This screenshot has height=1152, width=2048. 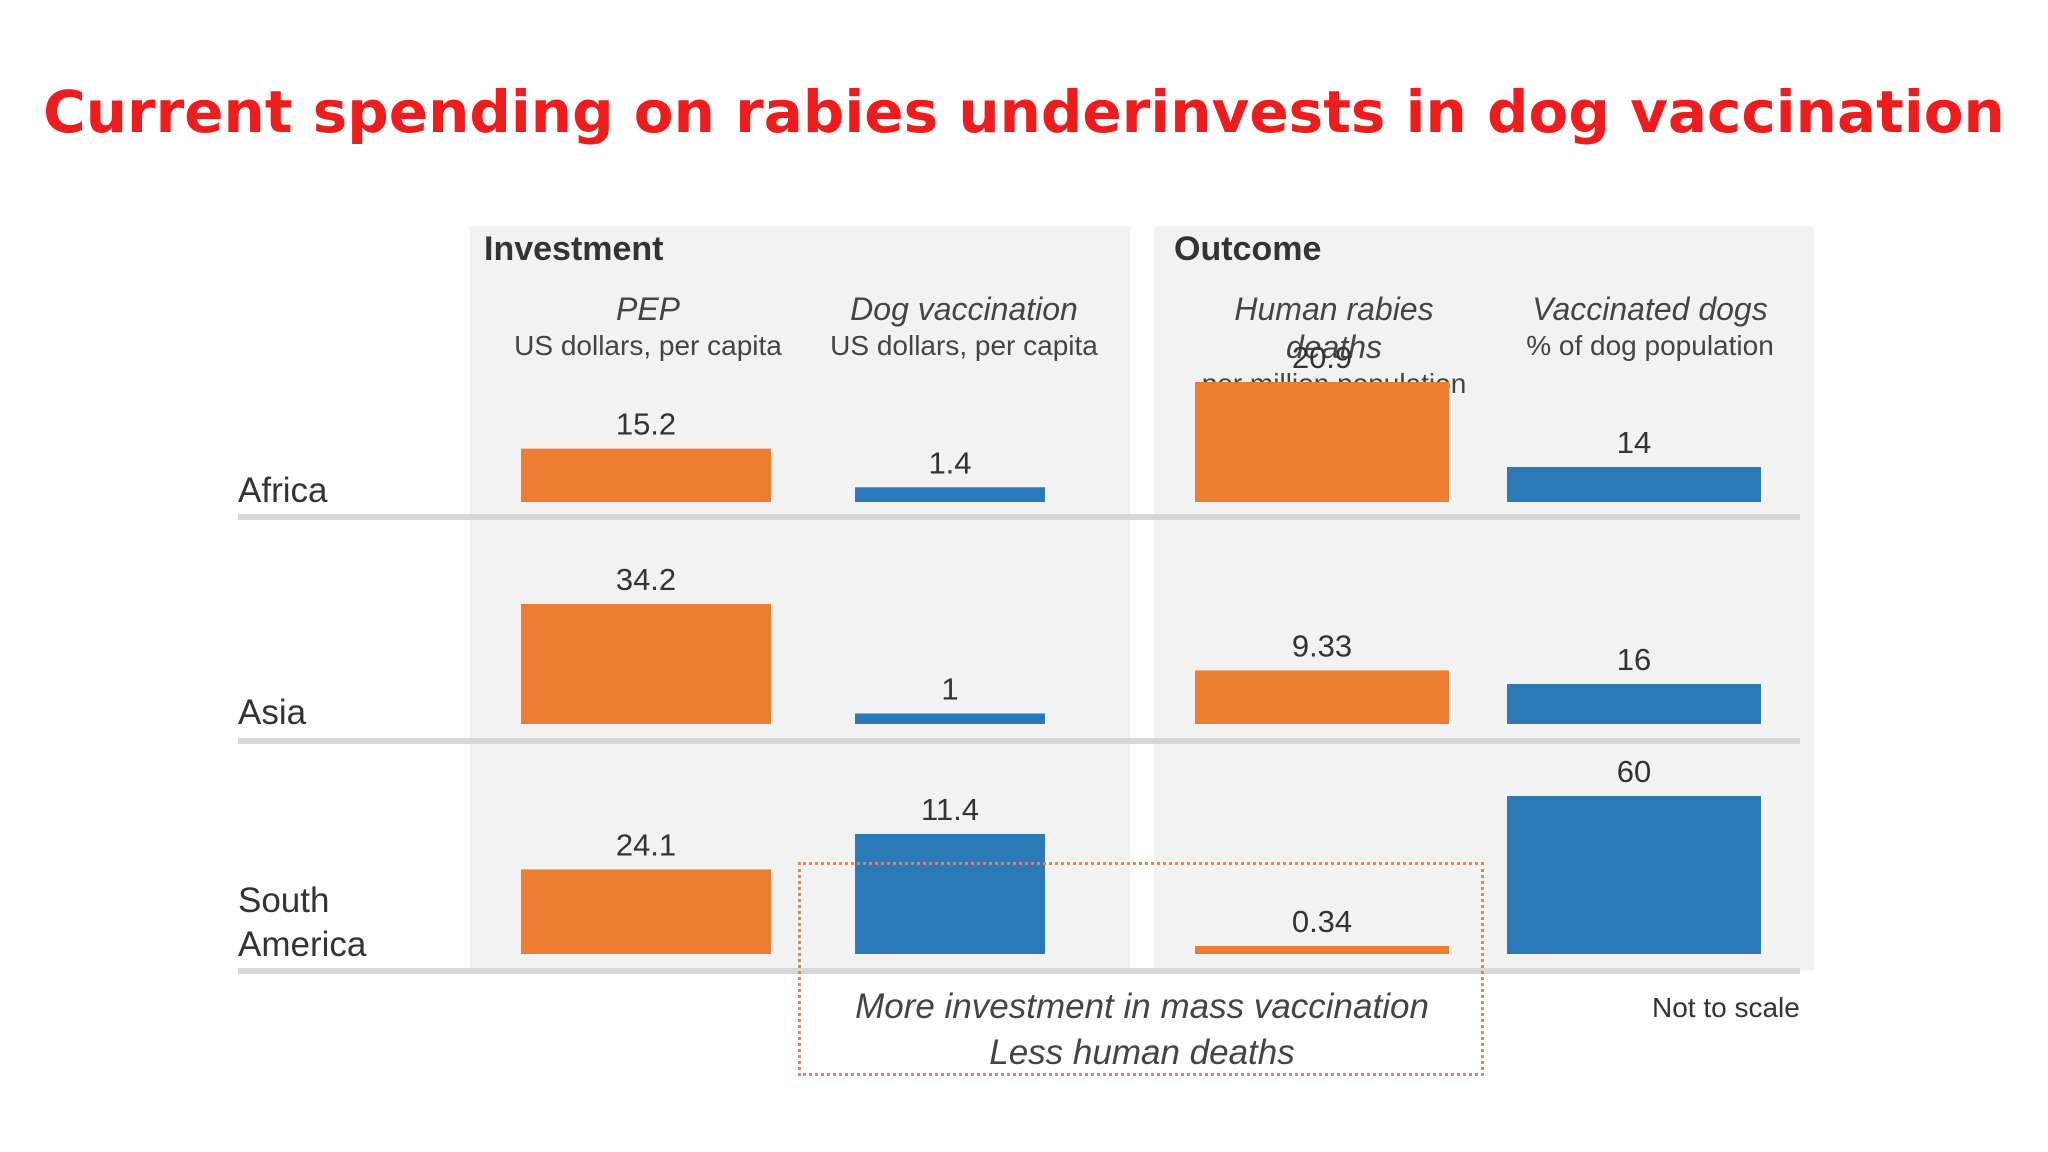 What do you see at coordinates (950, 494) in the screenshot?
I see `bar-dog-vaccination-africa` at bounding box center [950, 494].